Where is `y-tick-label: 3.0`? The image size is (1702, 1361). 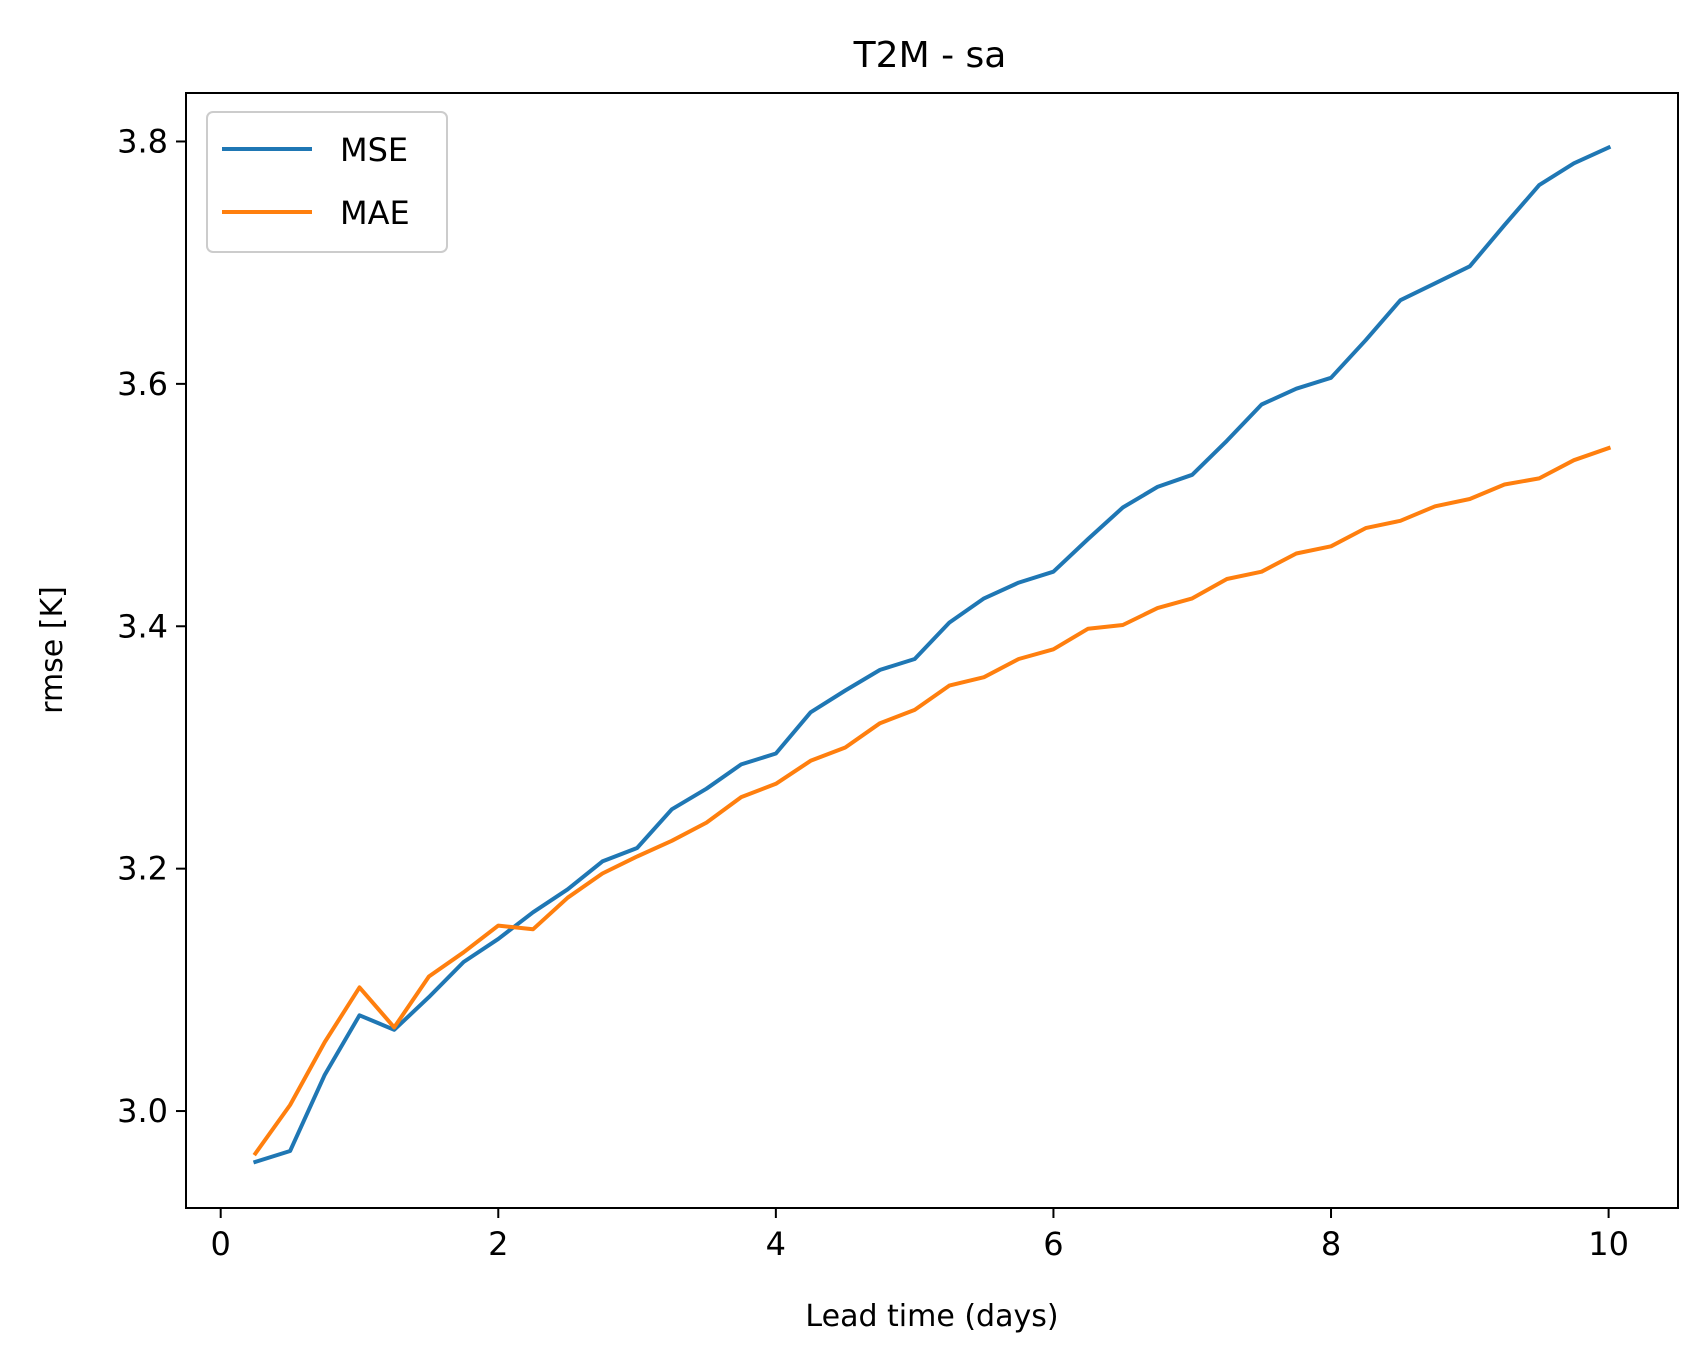 y-tick-label: 3.0 is located at coordinates (142, 1111).